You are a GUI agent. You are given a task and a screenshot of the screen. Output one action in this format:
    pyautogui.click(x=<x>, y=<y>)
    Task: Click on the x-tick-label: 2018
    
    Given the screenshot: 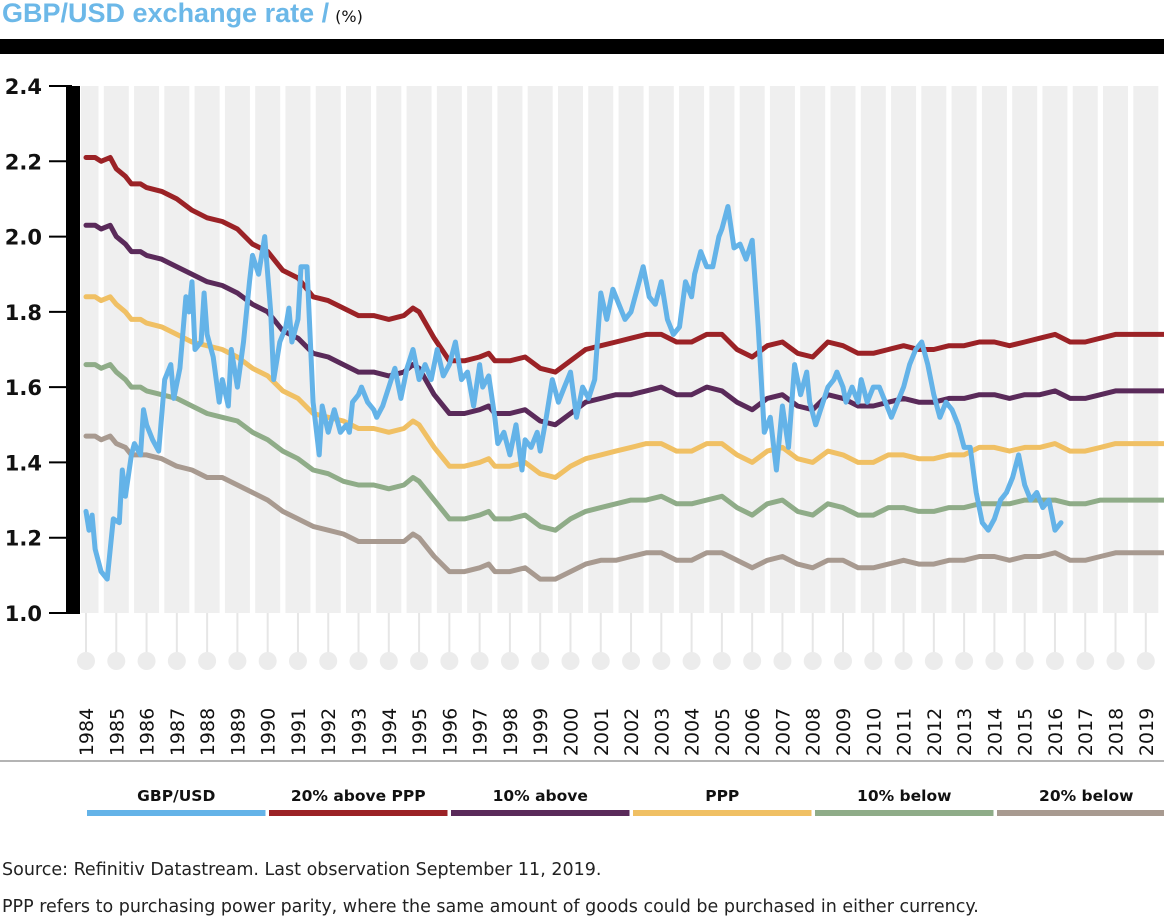 What is the action you would take?
    pyautogui.click(x=1117, y=732)
    